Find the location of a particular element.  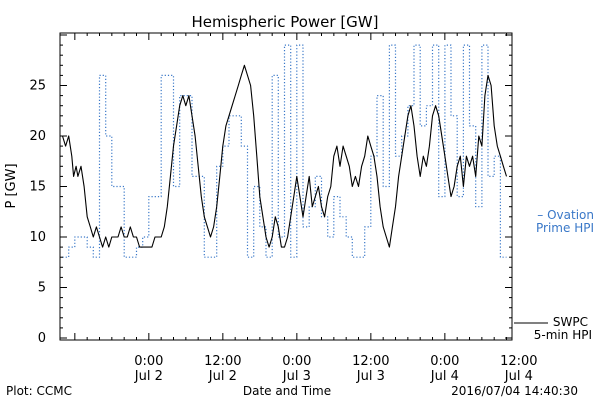

y-tick-label: 15 is located at coordinates (37, 187).